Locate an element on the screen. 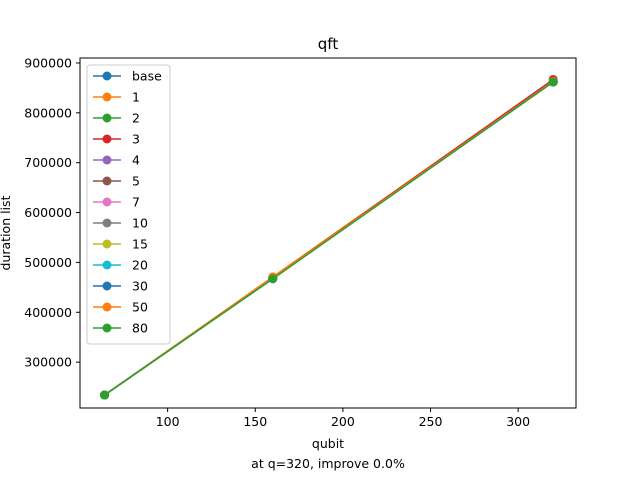 This screenshot has height=480, width=640. legend-box is located at coordinates (128, 204).